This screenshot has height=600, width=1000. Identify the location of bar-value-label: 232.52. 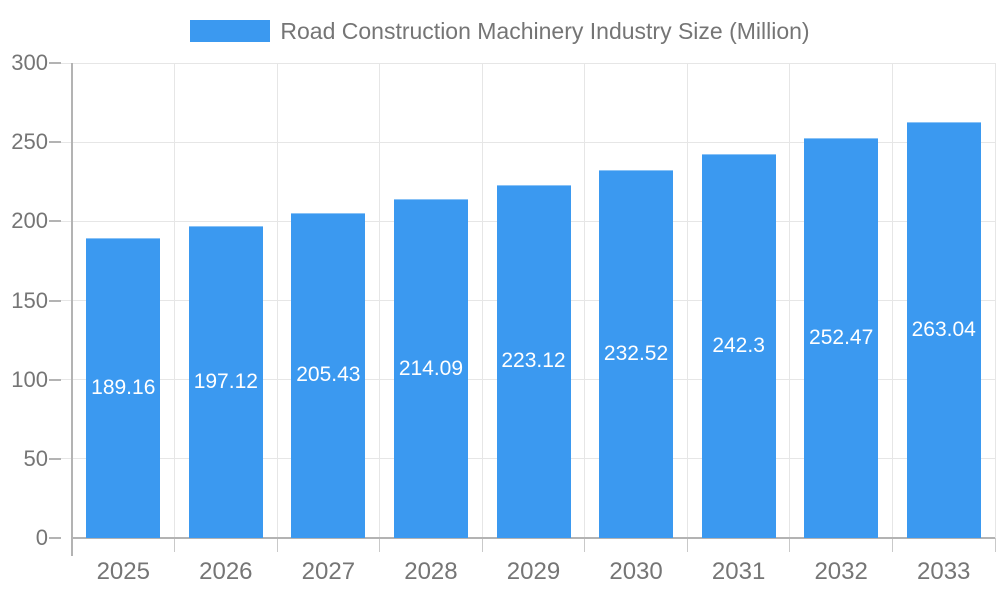
(636, 353).